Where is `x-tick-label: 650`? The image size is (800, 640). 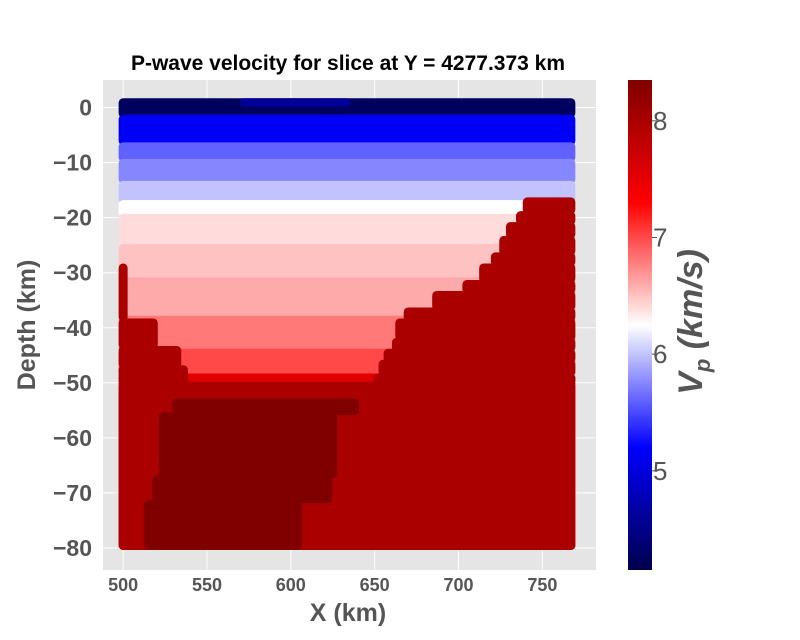 x-tick-label: 650 is located at coordinates (375, 585).